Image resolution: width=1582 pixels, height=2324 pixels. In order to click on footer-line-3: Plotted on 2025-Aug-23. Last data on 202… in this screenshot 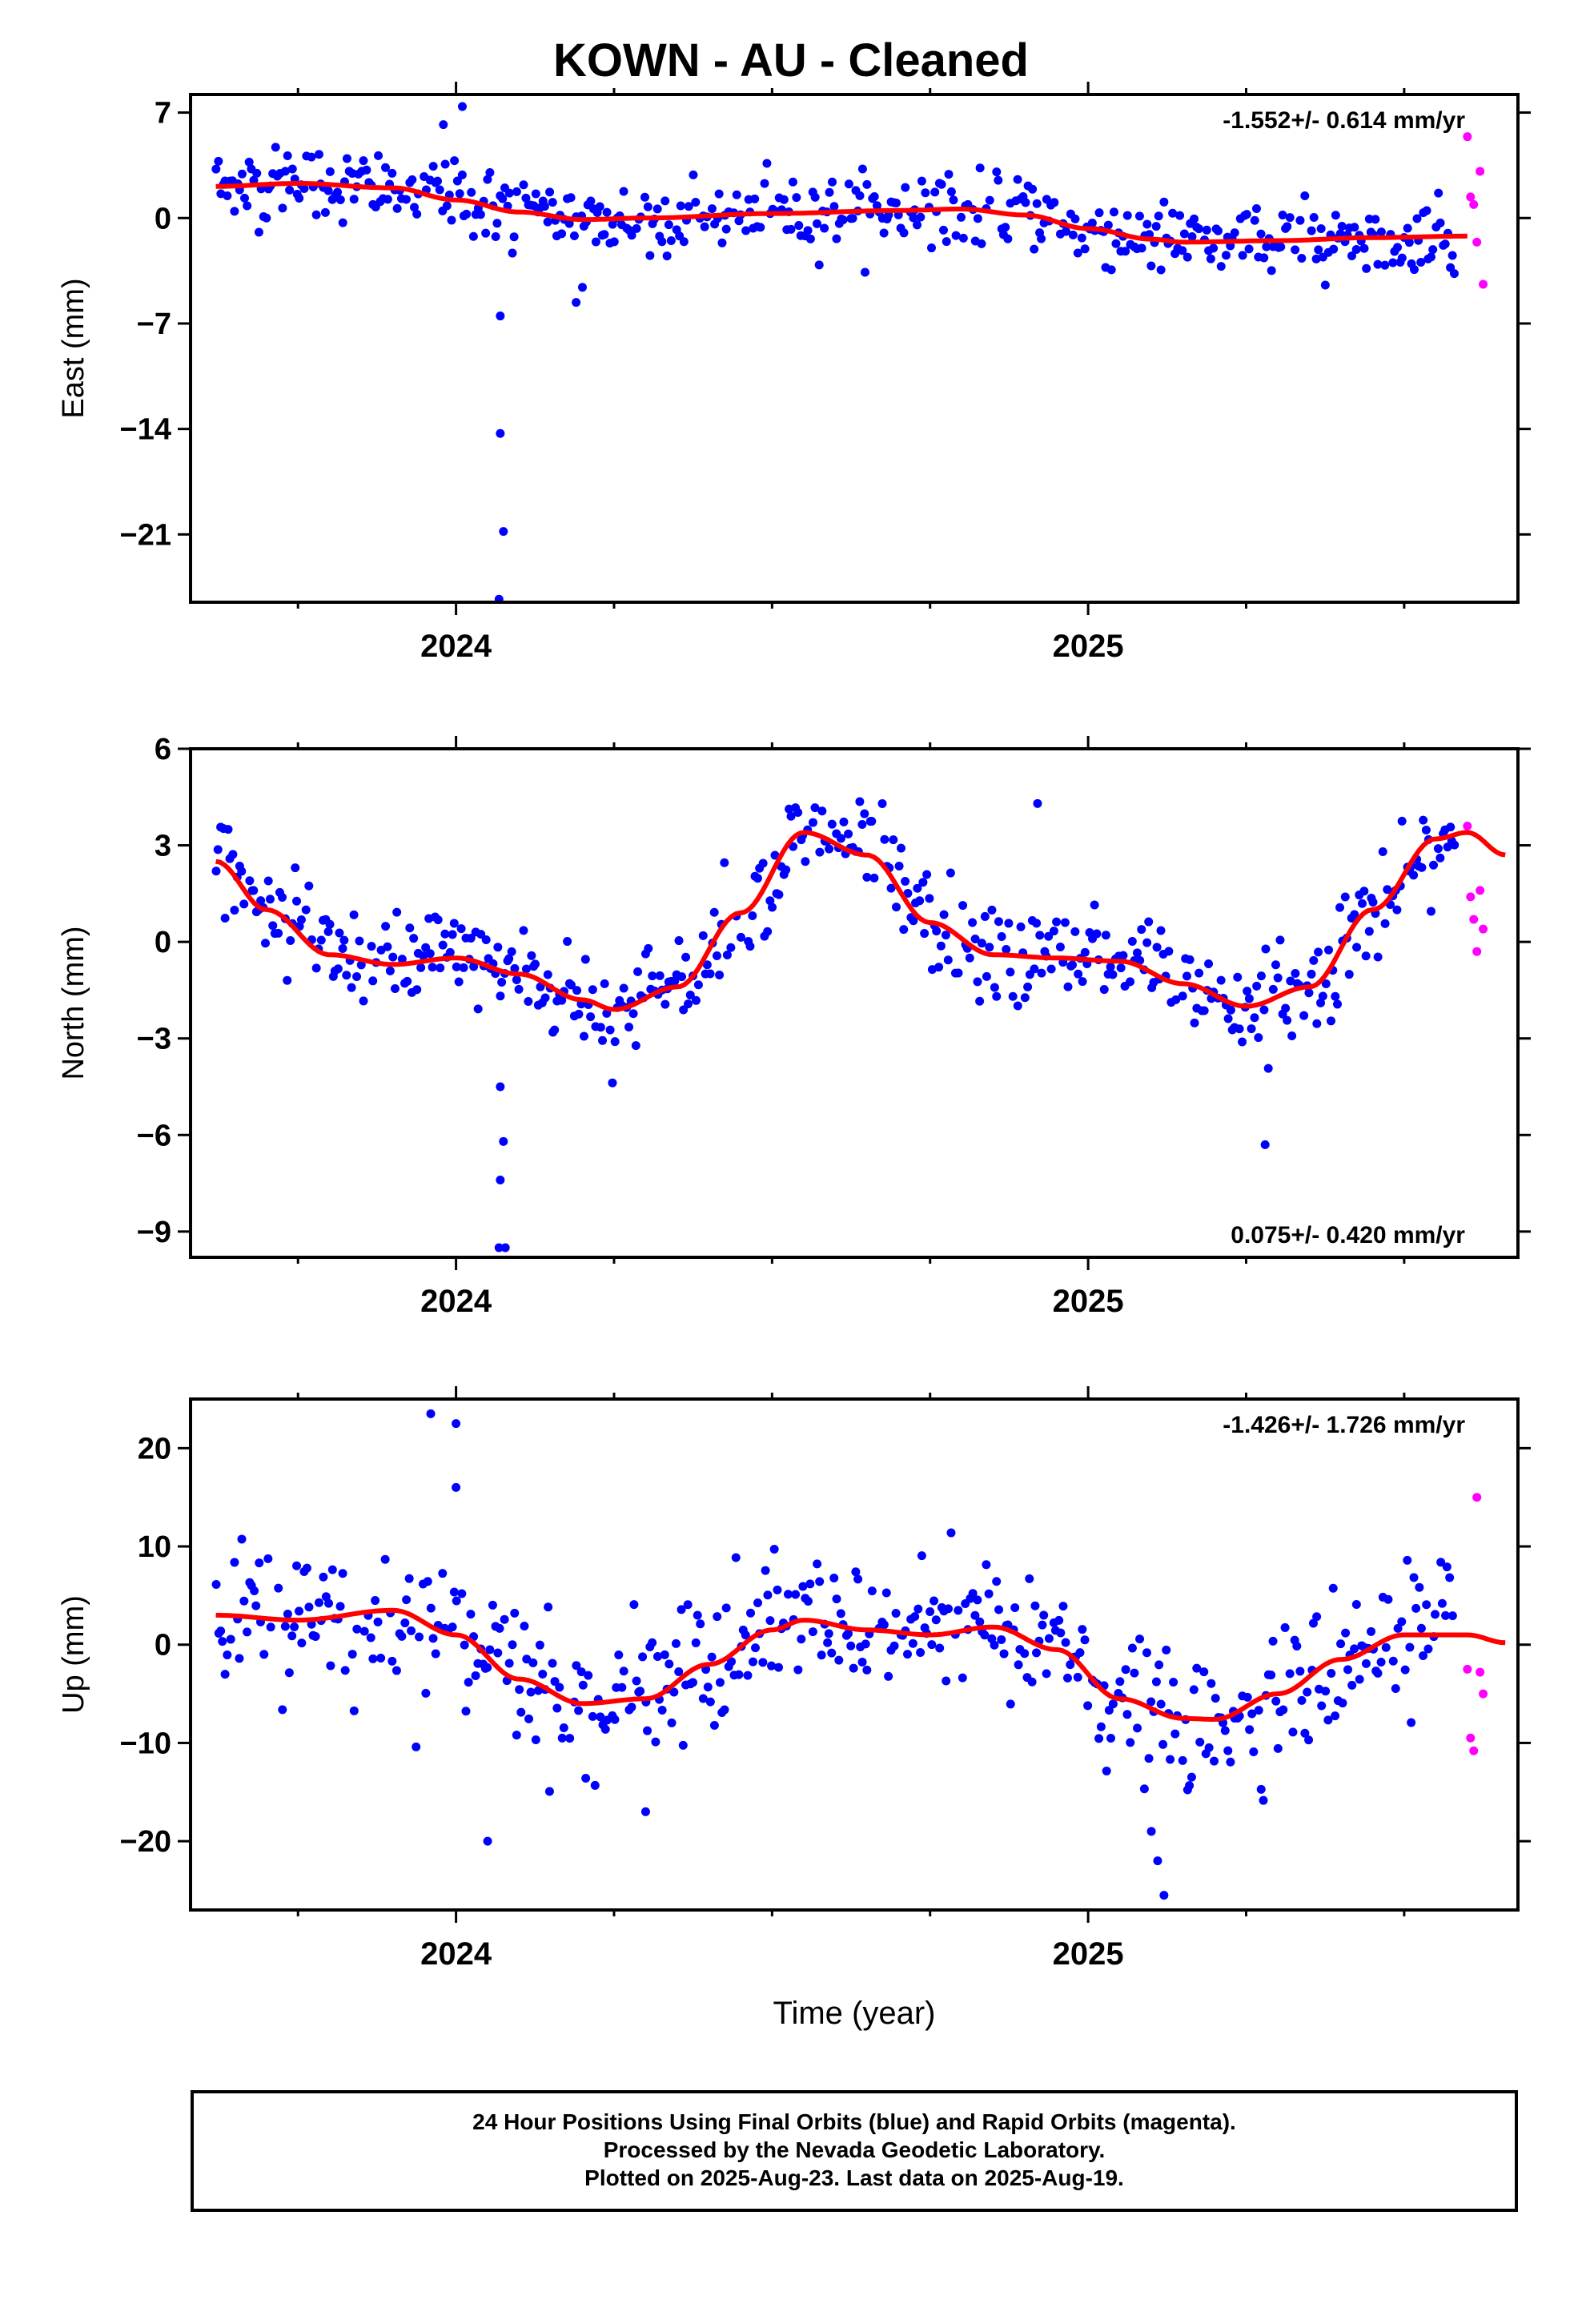, I will do `click(854, 2177)`.